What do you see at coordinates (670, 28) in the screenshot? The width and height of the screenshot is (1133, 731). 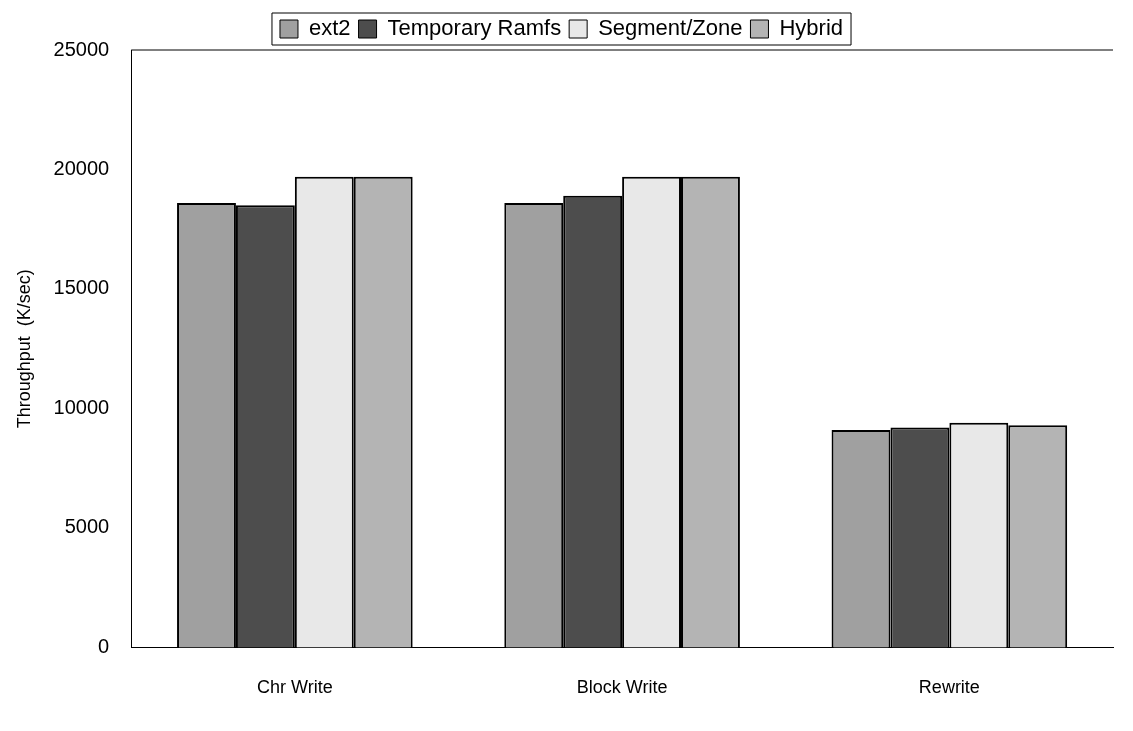 I see `legend-label: Segment/Zone` at bounding box center [670, 28].